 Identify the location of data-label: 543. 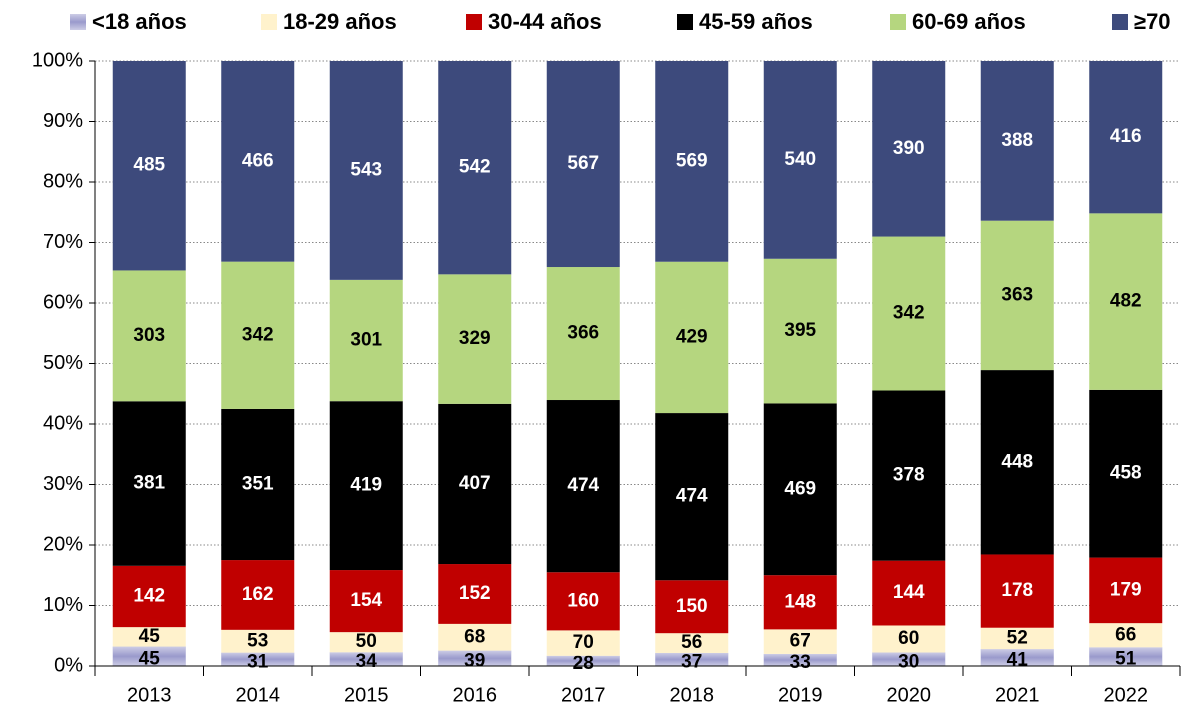
(366, 169).